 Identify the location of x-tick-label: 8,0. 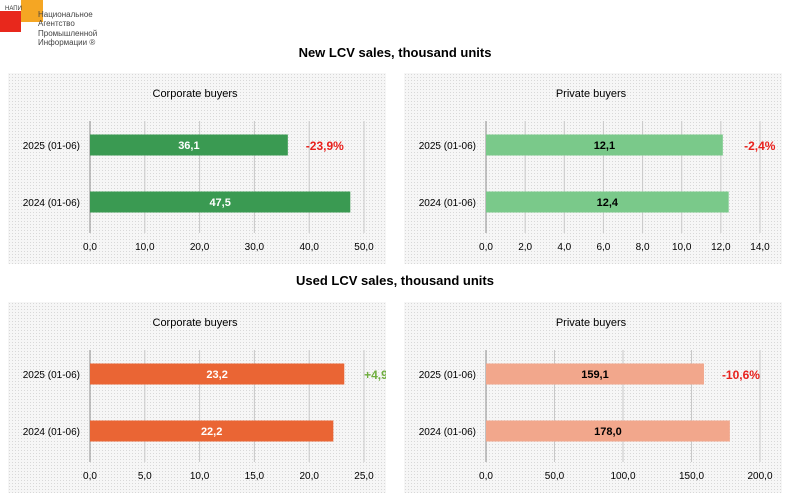
(643, 247).